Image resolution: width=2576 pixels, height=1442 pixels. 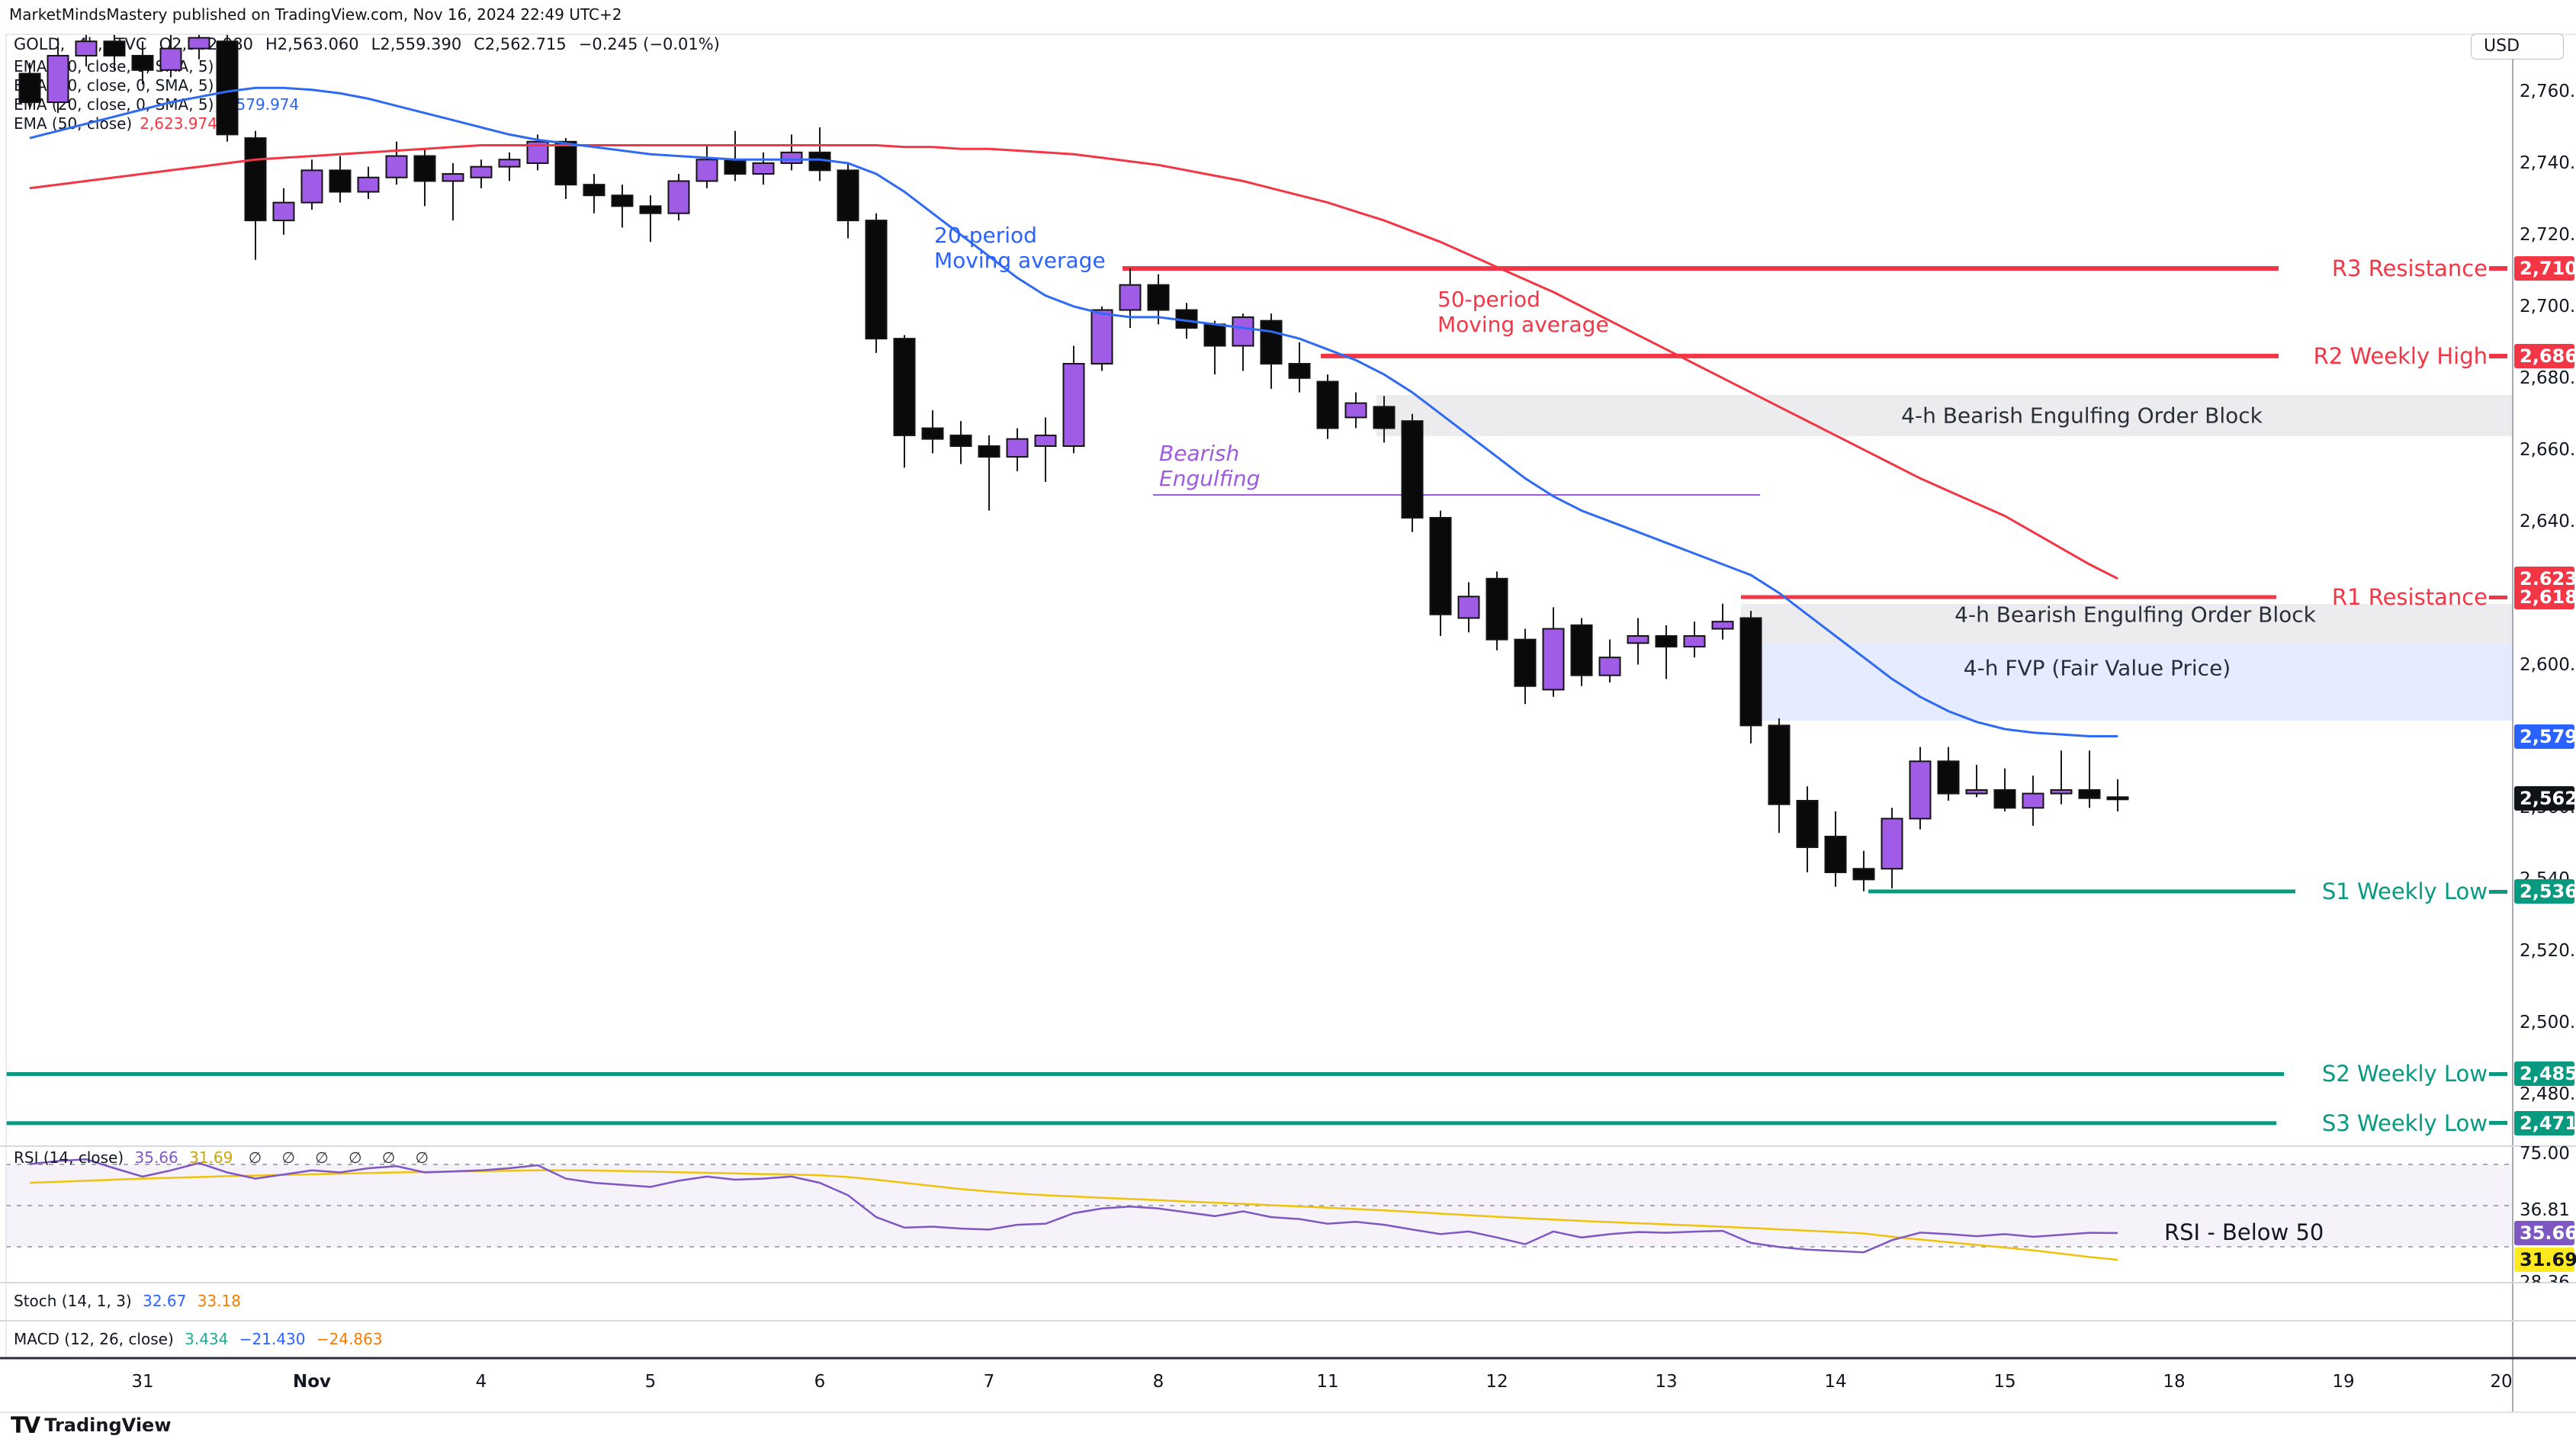 What do you see at coordinates (2544, 696) in the screenshot?
I see `price-axis` at bounding box center [2544, 696].